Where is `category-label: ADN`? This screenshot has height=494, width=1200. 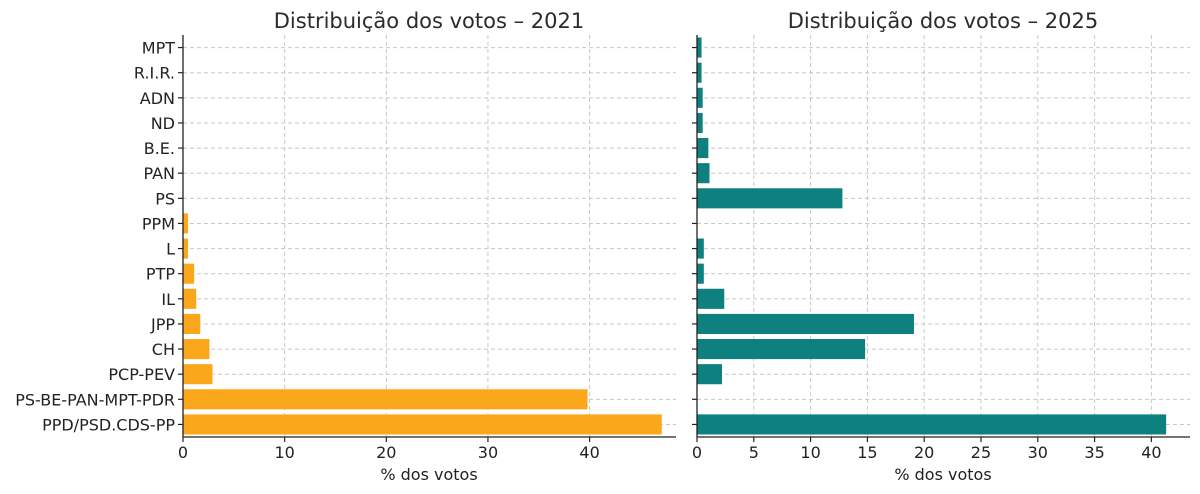 category-label: ADN is located at coordinates (157, 98).